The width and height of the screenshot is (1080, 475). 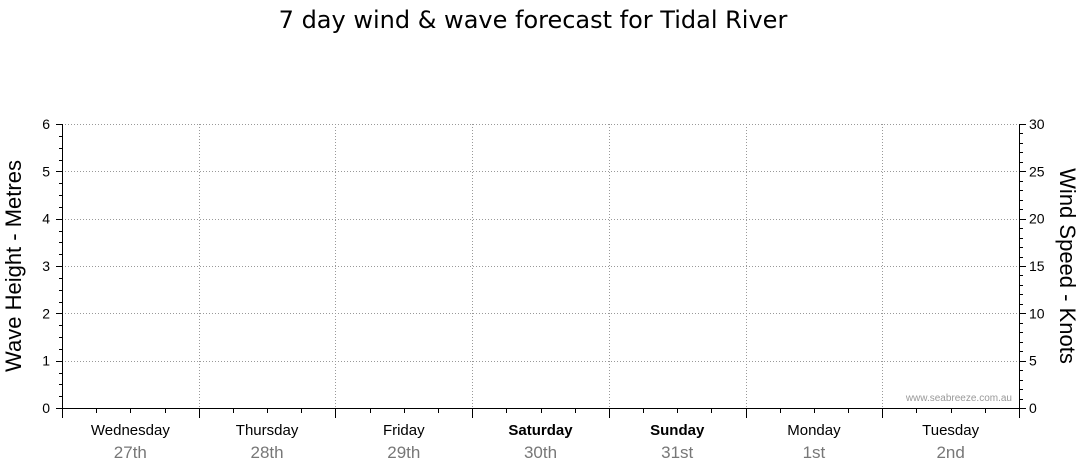 What do you see at coordinates (46, 171) in the screenshot?
I see `left-tick-label: 5` at bounding box center [46, 171].